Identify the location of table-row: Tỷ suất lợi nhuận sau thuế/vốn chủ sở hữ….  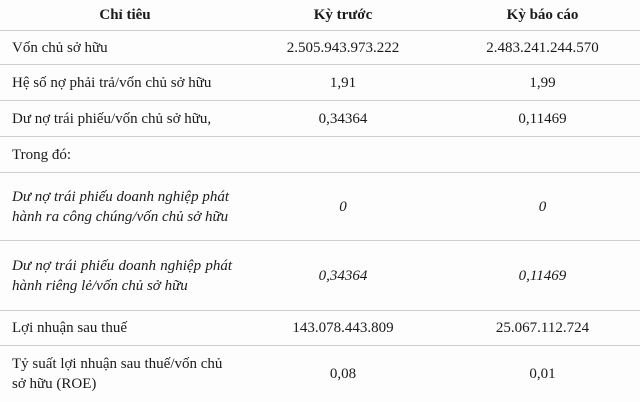
(320, 373).